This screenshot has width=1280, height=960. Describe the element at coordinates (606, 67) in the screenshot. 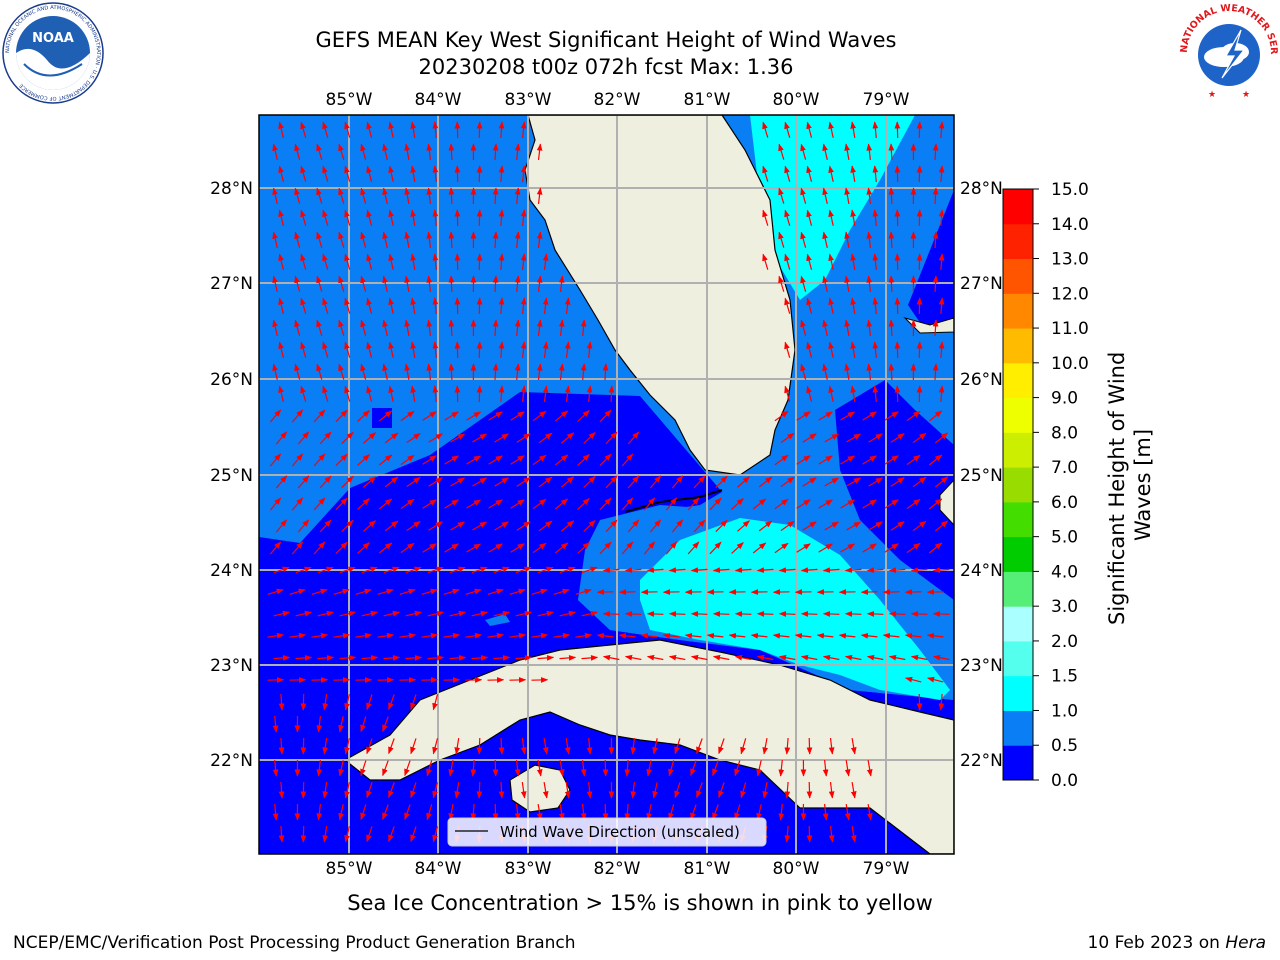

I see `chart-subtitle: 20230208 t00z 072h fcst Max: 1.36` at that location.